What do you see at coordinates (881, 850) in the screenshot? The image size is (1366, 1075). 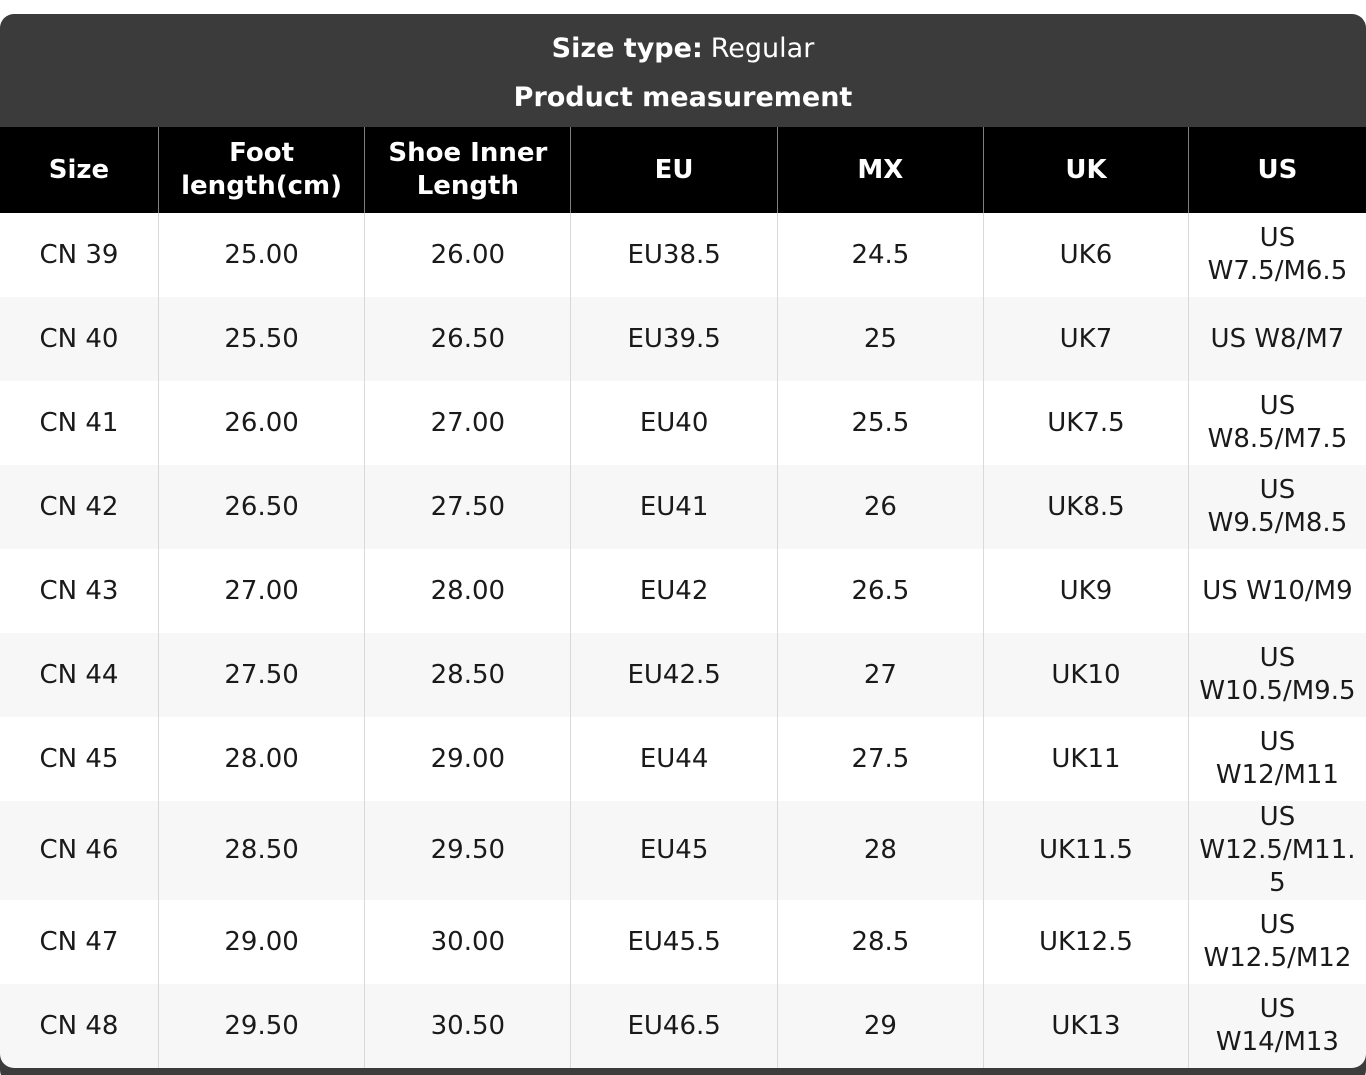 I see `table-cell: 28` at bounding box center [881, 850].